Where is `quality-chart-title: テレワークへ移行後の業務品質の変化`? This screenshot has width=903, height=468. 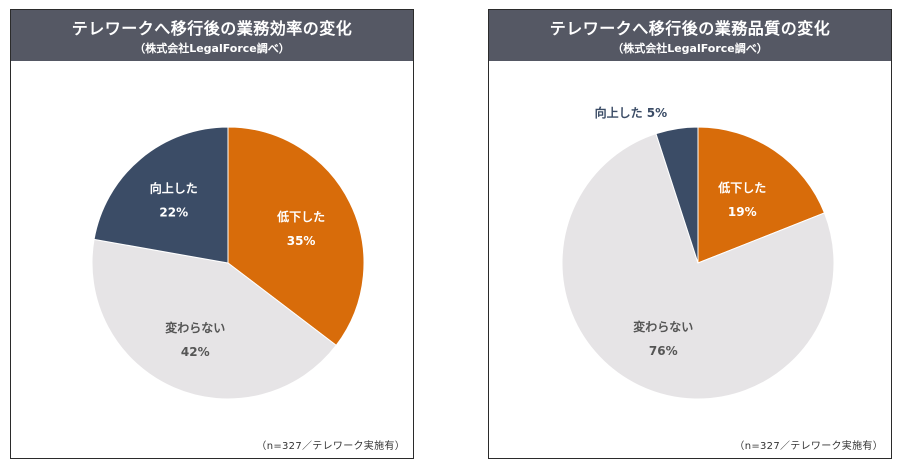
quality-chart-title: テレワークへ移行後の業務品質の変化 is located at coordinates (690, 28).